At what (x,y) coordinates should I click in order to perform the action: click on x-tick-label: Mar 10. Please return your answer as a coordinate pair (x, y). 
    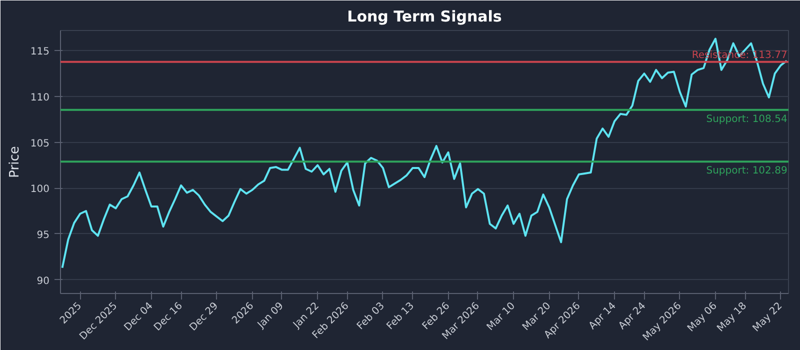
    Looking at the image, I should click on (501, 316).